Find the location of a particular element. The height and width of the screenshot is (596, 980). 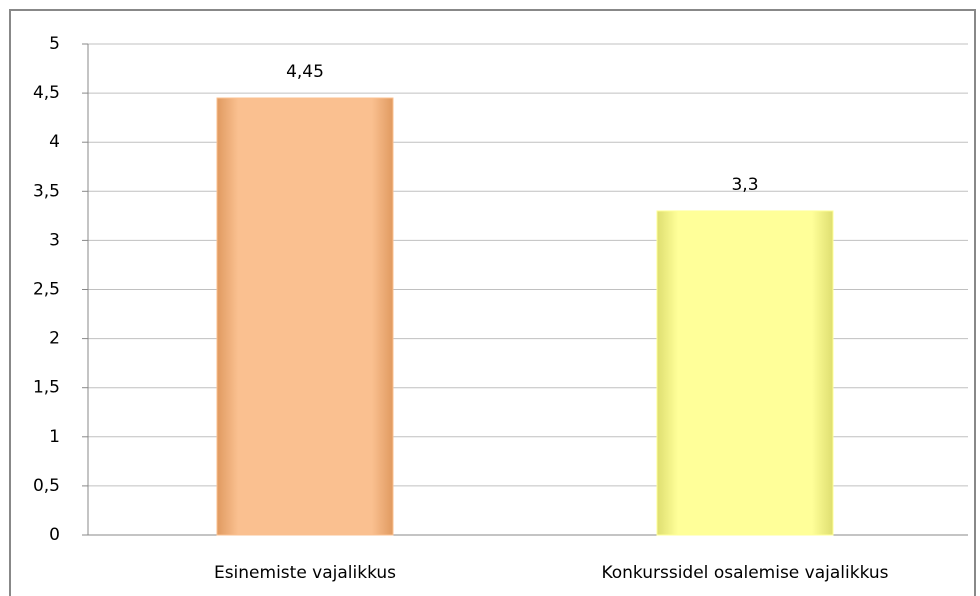

value-label: 3,3 is located at coordinates (744, 185).